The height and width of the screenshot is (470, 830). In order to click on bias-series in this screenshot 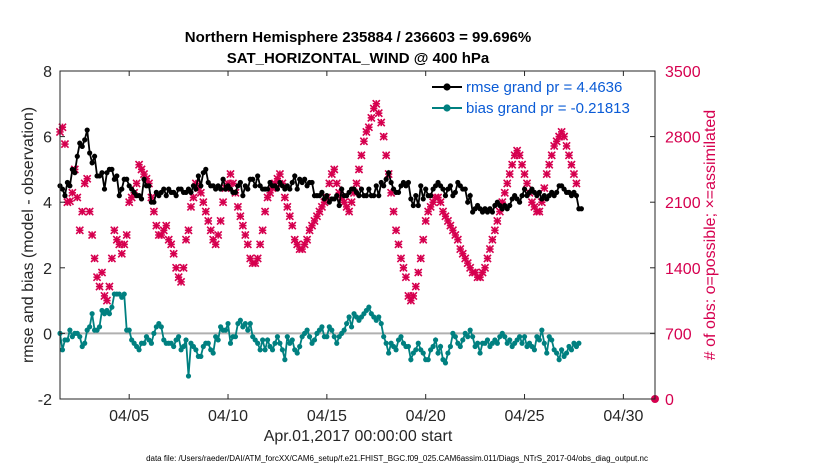, I will do `click(319, 335)`.